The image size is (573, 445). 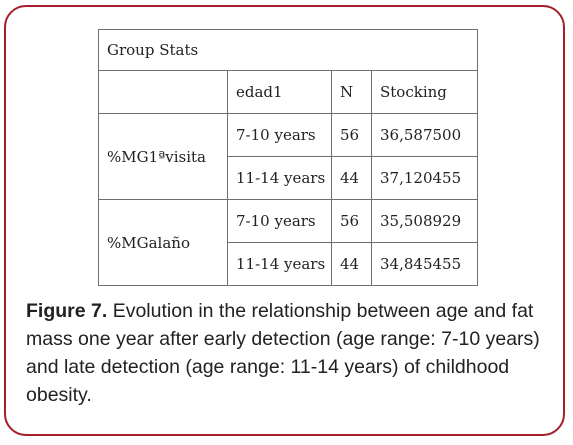 I want to click on header-stocking: Stocking, so click(x=424, y=92).